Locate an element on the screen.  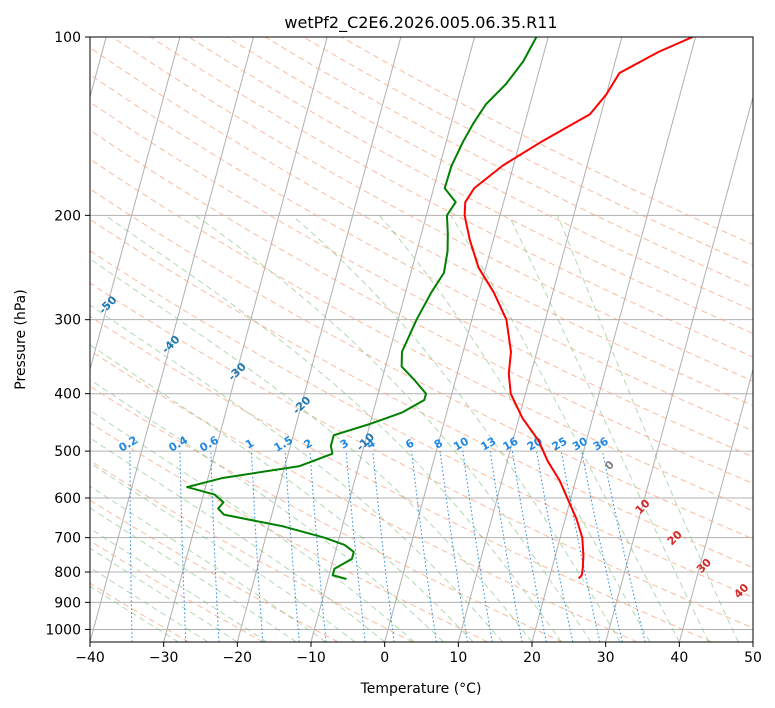
x-tick-label: 10 is located at coordinates (458, 658).